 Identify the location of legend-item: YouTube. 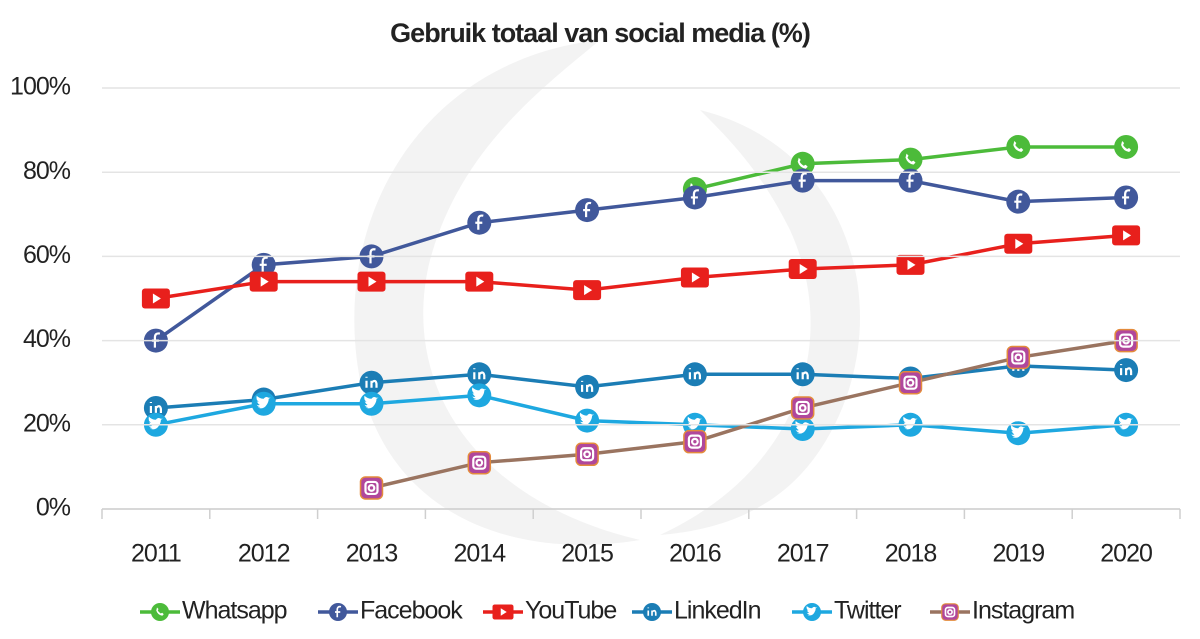
(550, 611).